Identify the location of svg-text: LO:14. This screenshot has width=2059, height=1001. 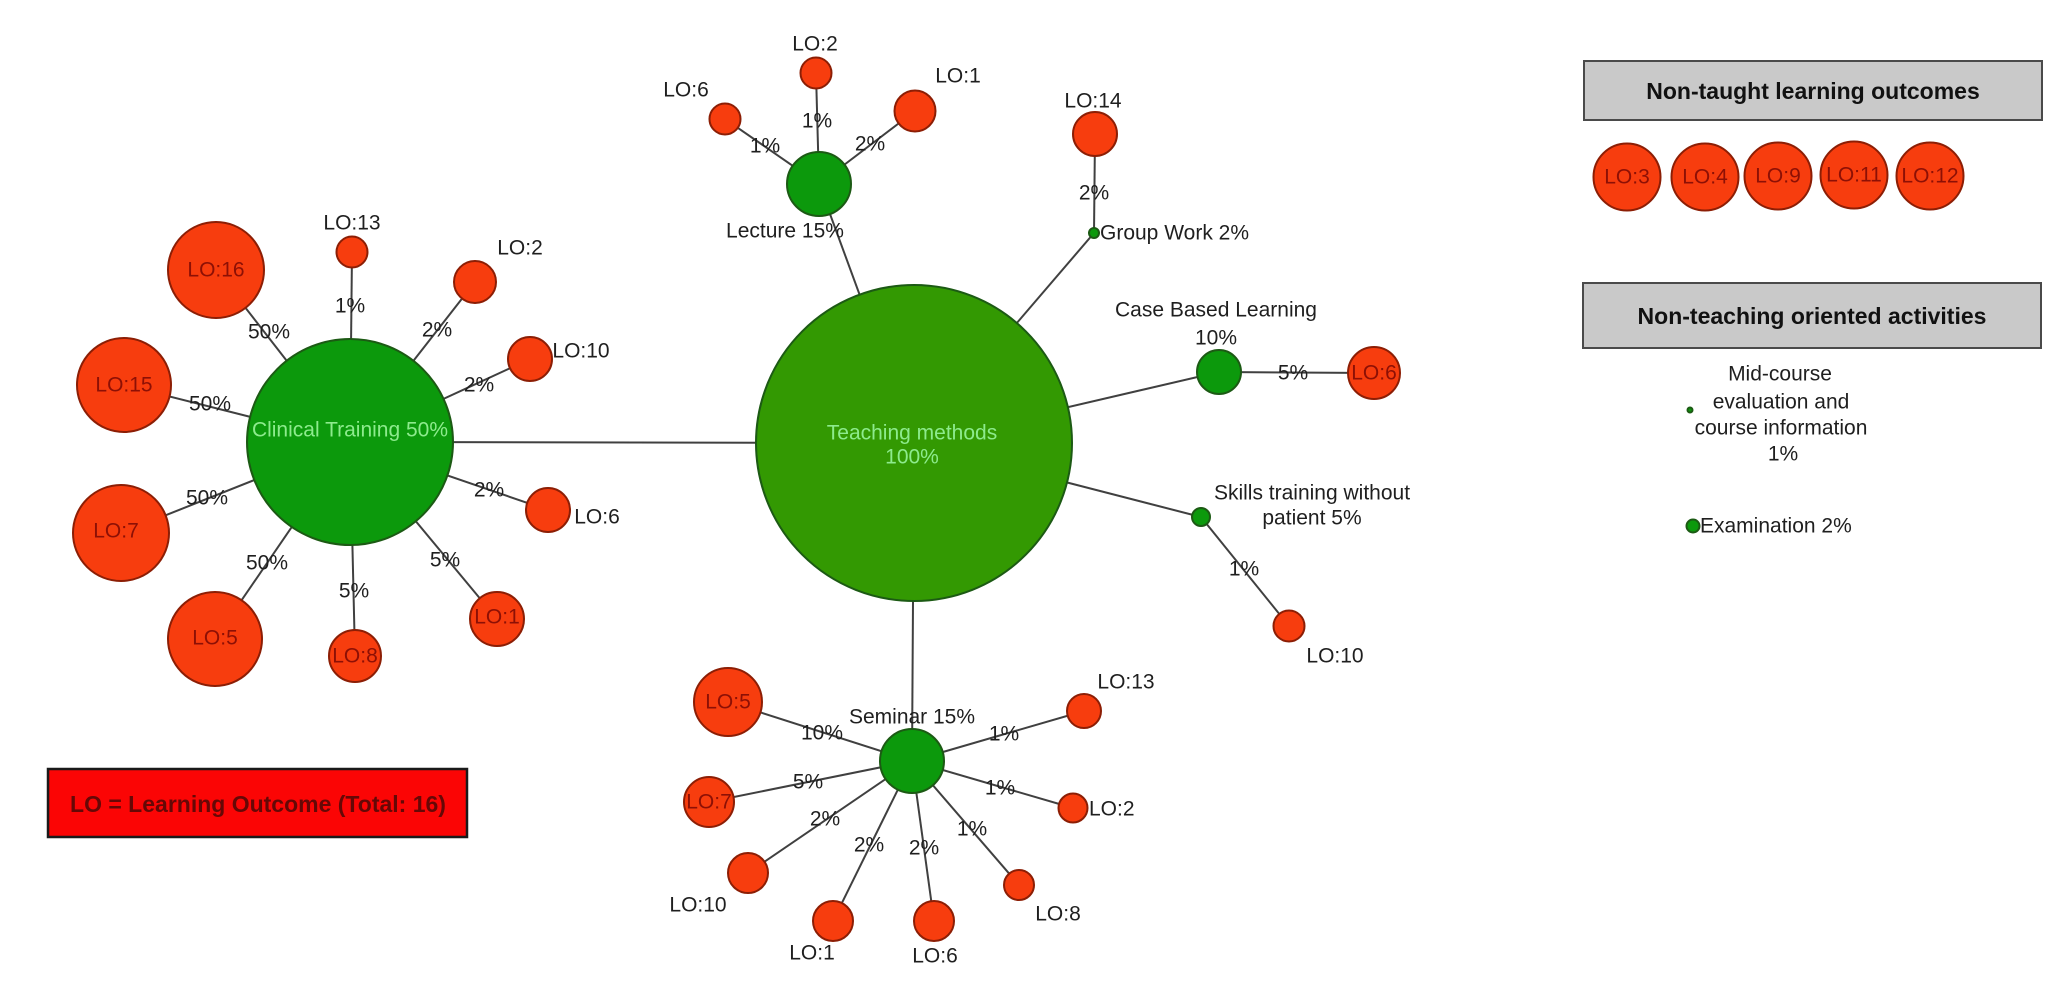
(1093, 101).